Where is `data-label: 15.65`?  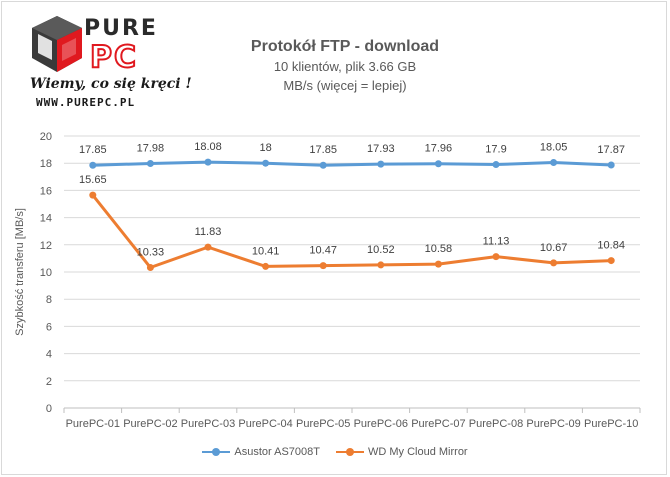 data-label: 15.65 is located at coordinates (93, 180).